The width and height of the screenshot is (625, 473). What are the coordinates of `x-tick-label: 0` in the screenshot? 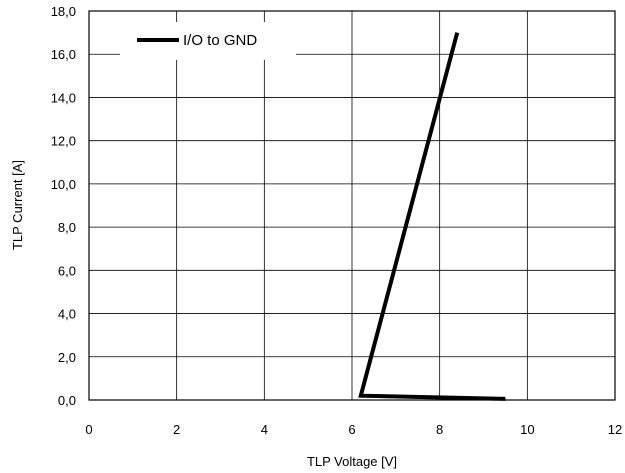 It's located at (88, 429).